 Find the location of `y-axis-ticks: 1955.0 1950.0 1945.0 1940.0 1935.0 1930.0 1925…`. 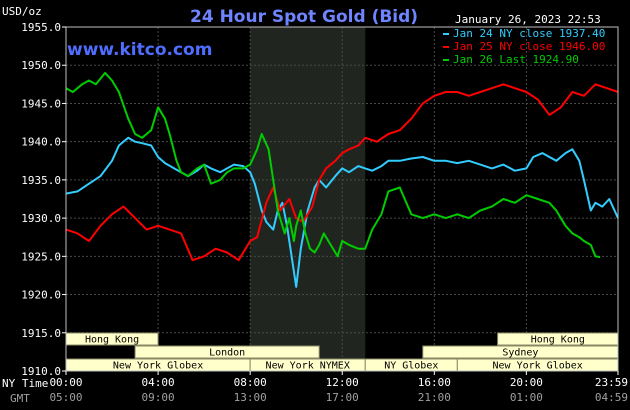

y-axis-ticks: 1955.0 1950.0 1945.0 1940.0 1935.0 1930.0 1925… is located at coordinates (43, 199).